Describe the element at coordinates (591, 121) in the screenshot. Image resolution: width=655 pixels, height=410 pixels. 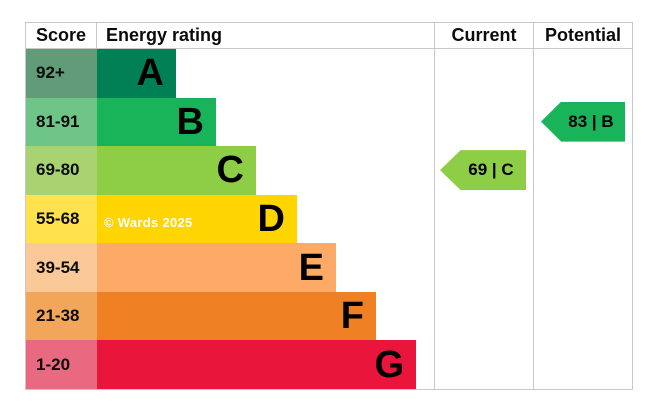
I see `potential-arrow-label: 83 | B` at that location.